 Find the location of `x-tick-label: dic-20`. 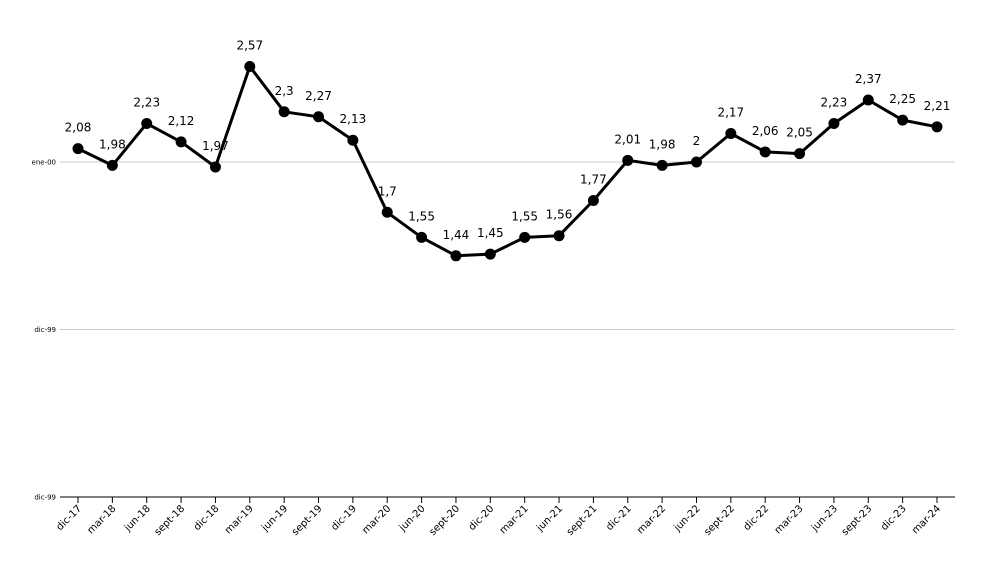

x-tick-label: dic-20 is located at coordinates (482, 518).